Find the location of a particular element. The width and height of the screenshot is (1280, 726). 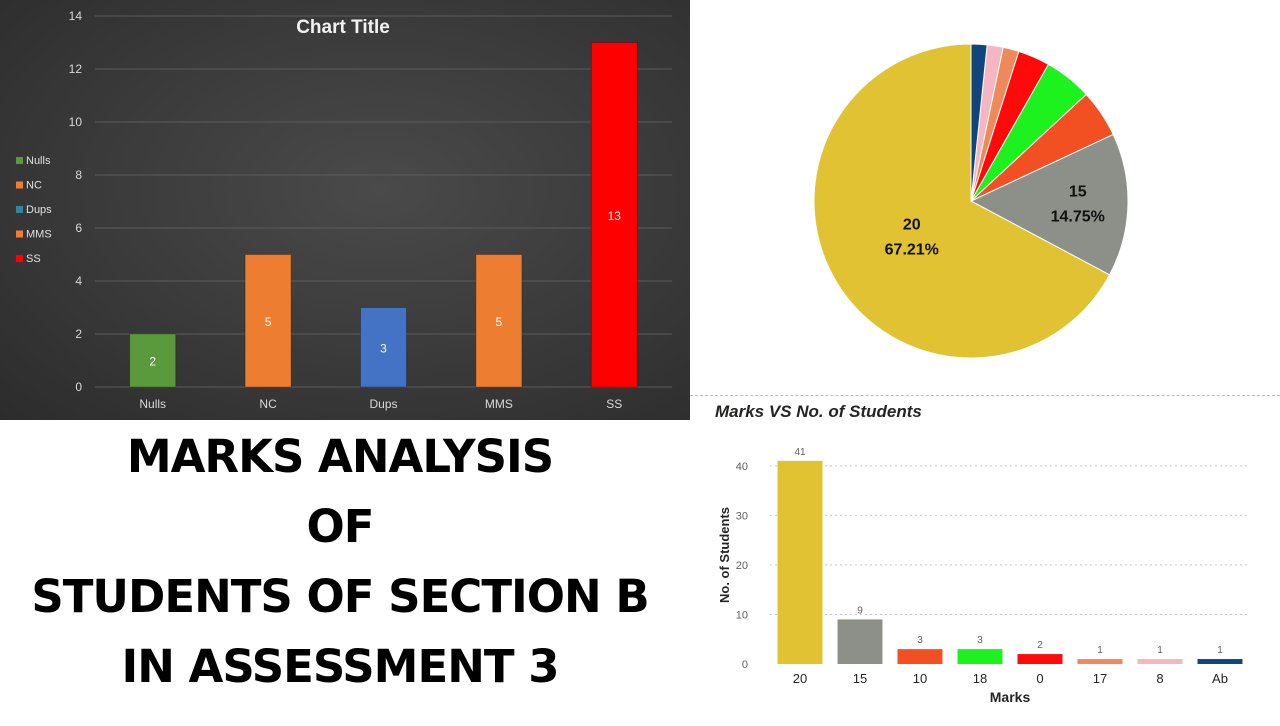

legend-label: MMS is located at coordinates (39, 235).